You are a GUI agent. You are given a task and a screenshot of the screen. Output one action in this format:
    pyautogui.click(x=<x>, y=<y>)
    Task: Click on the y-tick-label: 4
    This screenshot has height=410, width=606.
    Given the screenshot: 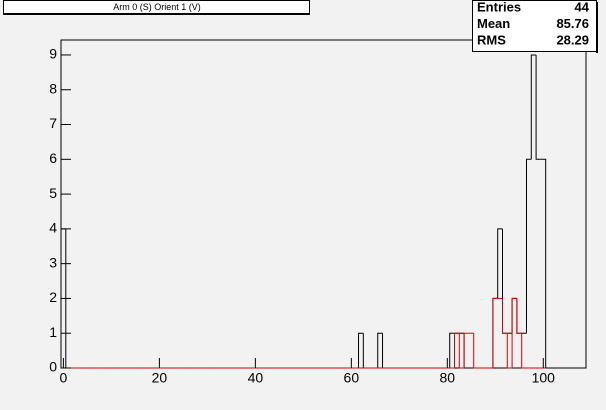 What is the action you would take?
    pyautogui.click(x=53, y=228)
    